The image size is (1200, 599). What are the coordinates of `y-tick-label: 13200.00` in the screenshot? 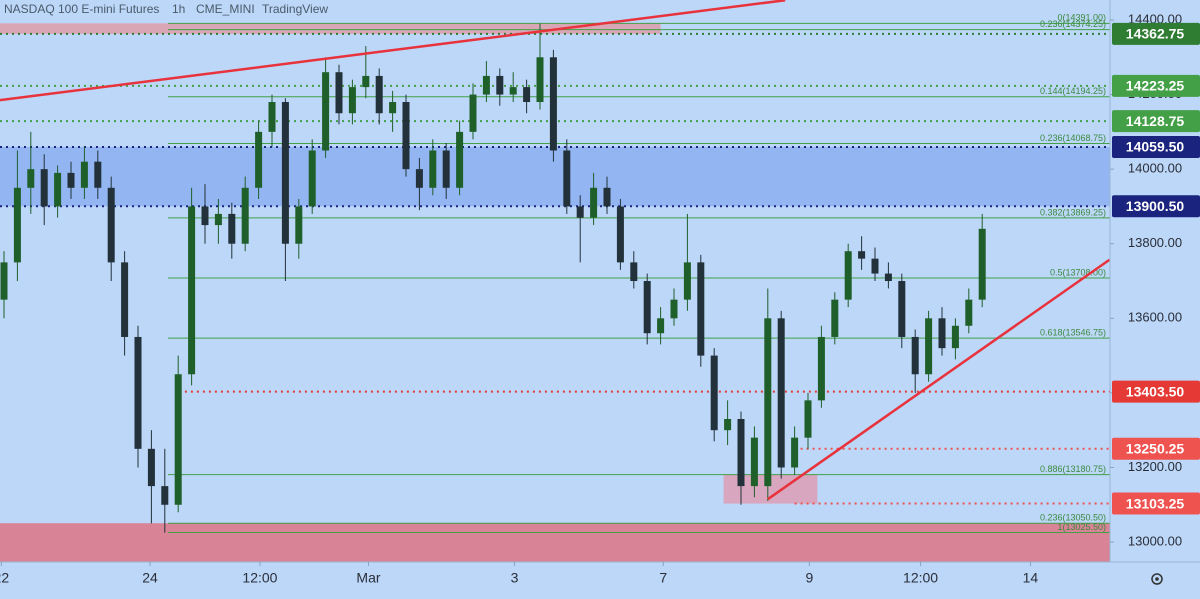 It's located at (1155, 466).